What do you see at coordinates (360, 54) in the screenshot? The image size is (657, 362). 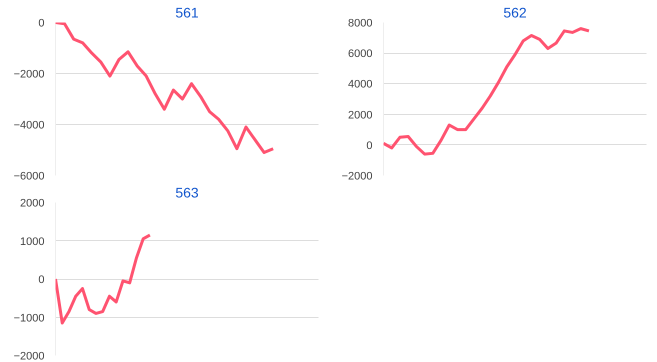 I see `y-tick-label: 6000` at bounding box center [360, 54].